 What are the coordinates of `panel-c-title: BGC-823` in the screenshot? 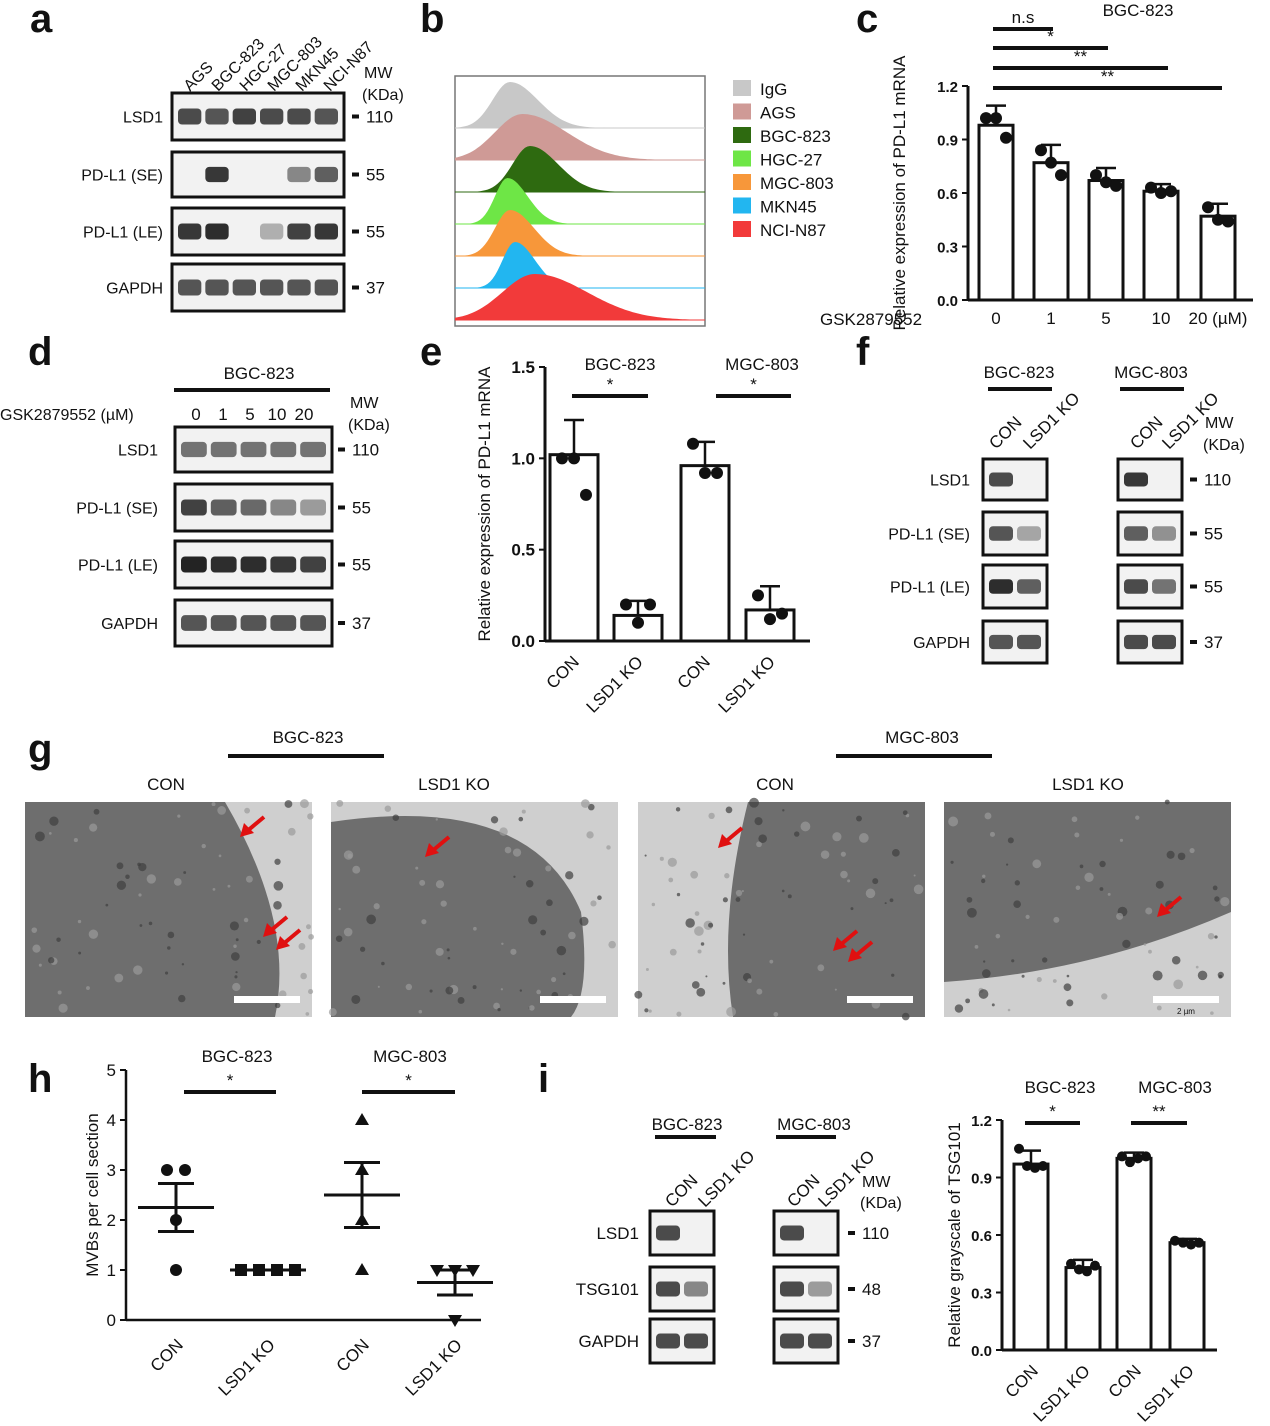 It's located at (1138, 10).